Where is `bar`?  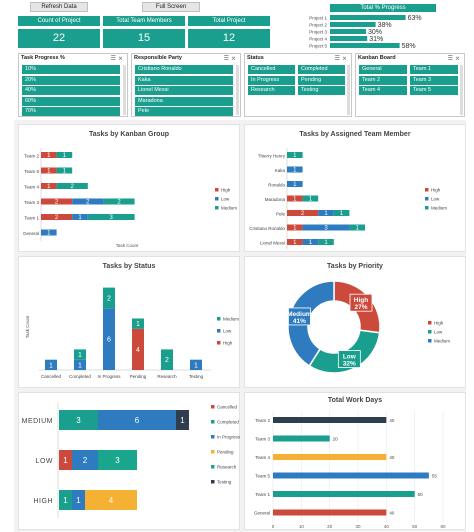 bar is located at coordinates (330, 512).